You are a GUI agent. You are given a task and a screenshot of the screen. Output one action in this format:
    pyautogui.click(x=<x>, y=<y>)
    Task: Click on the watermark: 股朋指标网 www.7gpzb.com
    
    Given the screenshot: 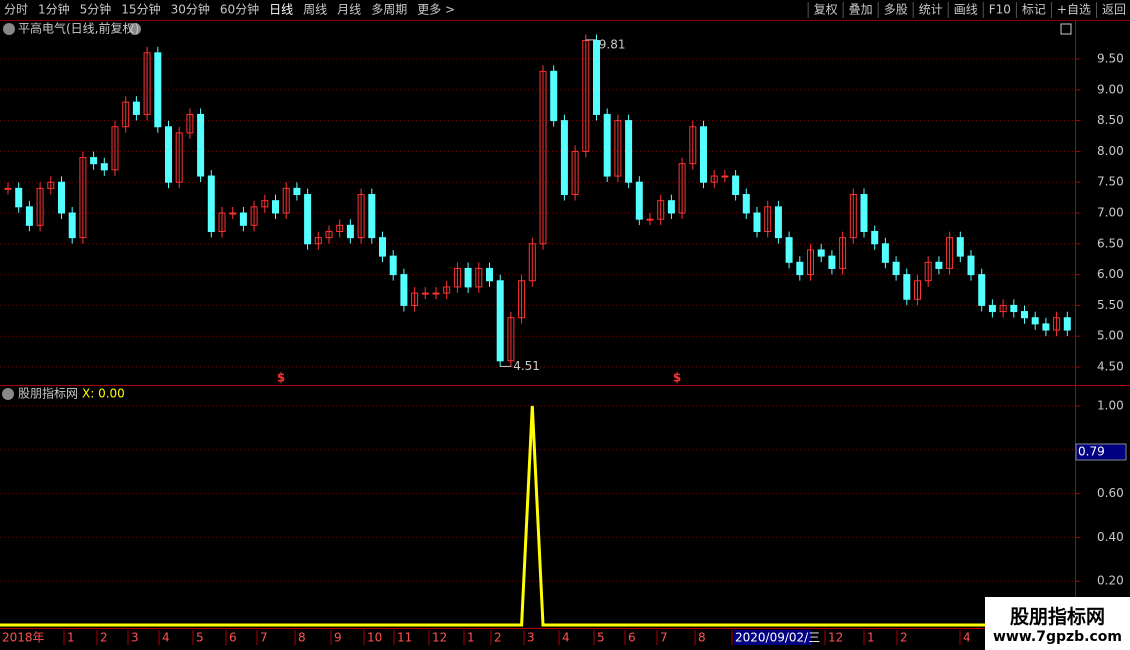 What is the action you would take?
    pyautogui.click(x=1057, y=623)
    